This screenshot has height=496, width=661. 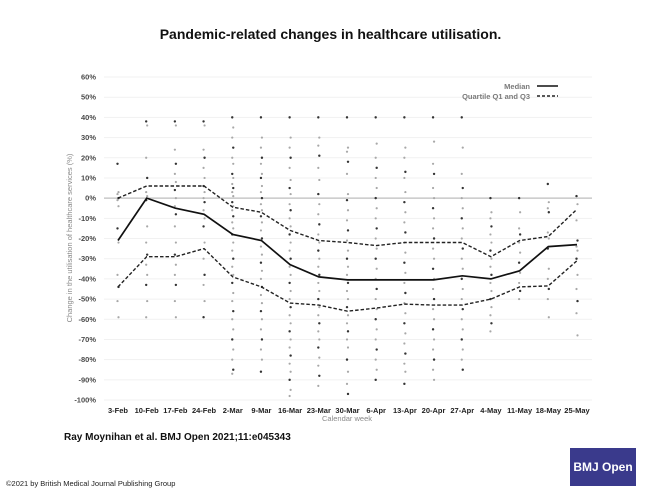 I want to click on y-tick-label: -20%, so click(x=87, y=238).